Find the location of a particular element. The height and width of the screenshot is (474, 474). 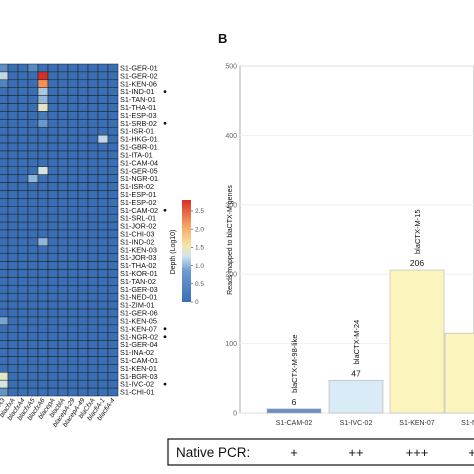

heatmap-row-label: S1-CHI-01 is located at coordinates (137, 392).